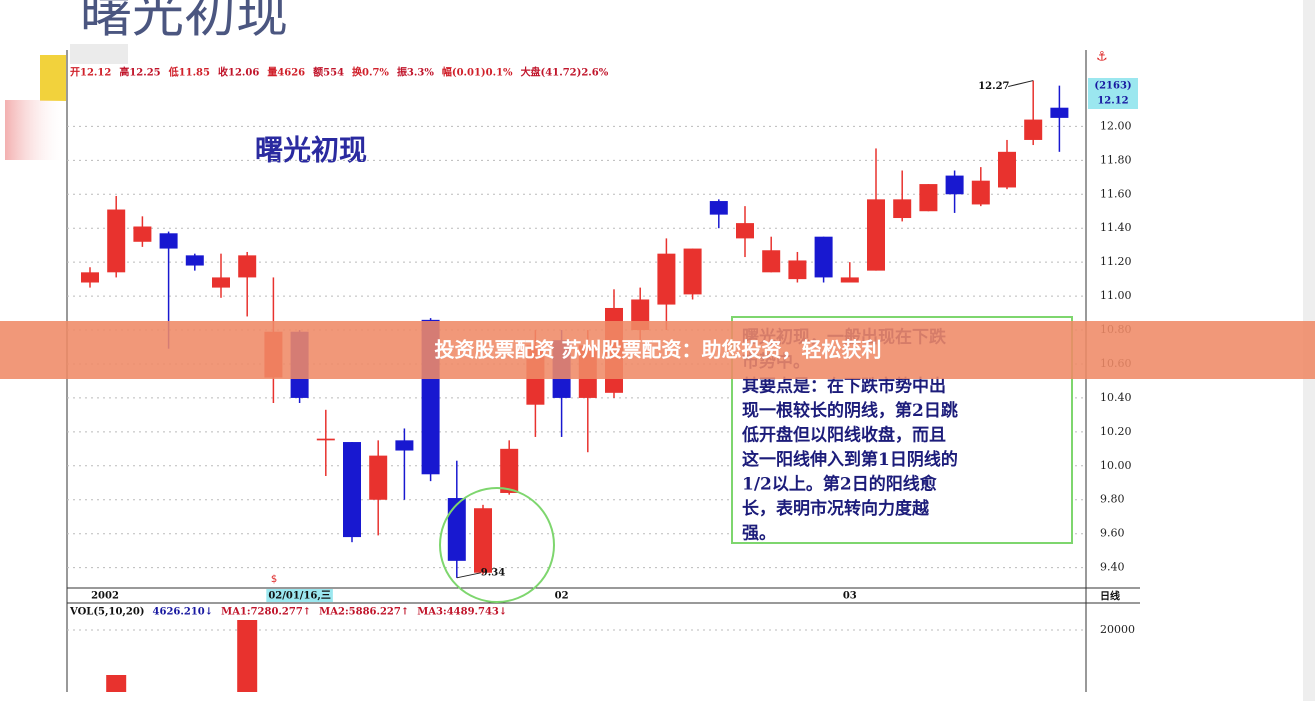 The width and height of the screenshot is (1315, 705). What do you see at coordinates (1116, 431) in the screenshot?
I see `y-tick-label: 10.20` at bounding box center [1116, 431].